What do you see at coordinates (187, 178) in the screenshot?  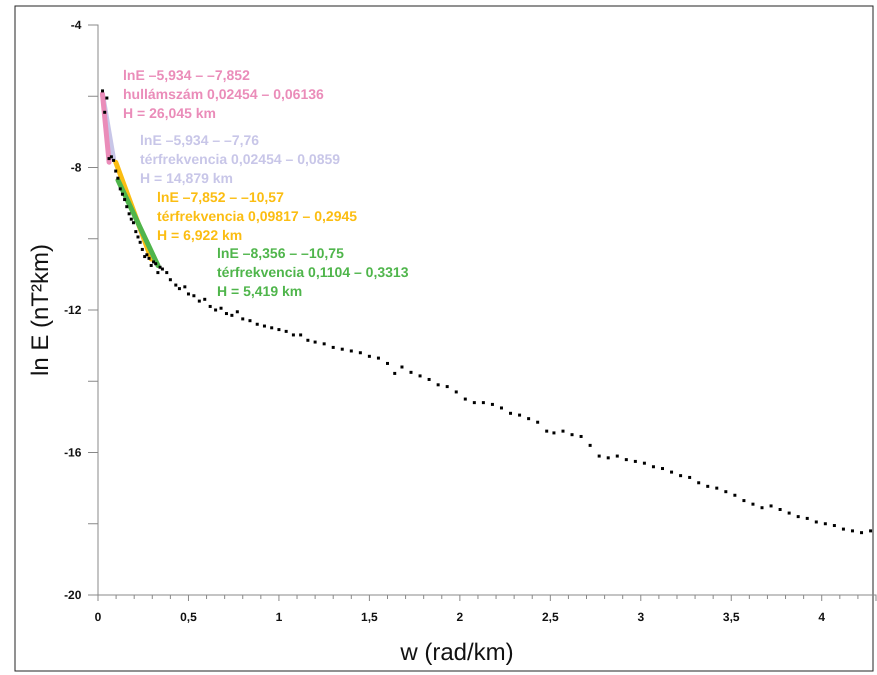 I see `annotation: H = 14,879 km` at bounding box center [187, 178].